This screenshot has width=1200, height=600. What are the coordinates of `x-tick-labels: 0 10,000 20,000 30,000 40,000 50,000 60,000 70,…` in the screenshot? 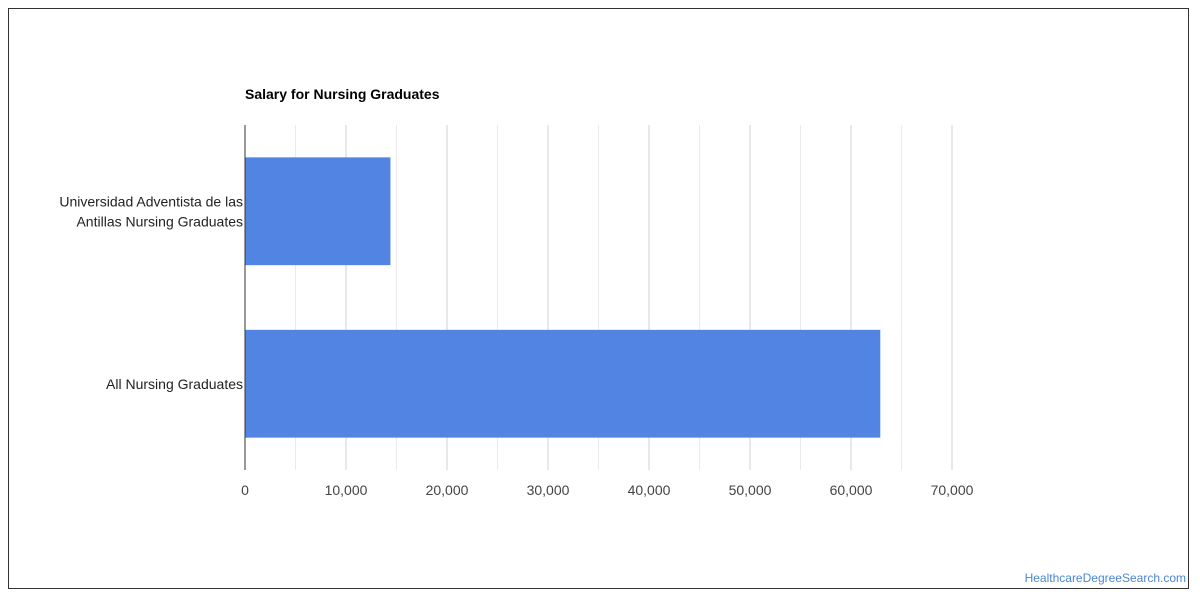 It's located at (607, 490).